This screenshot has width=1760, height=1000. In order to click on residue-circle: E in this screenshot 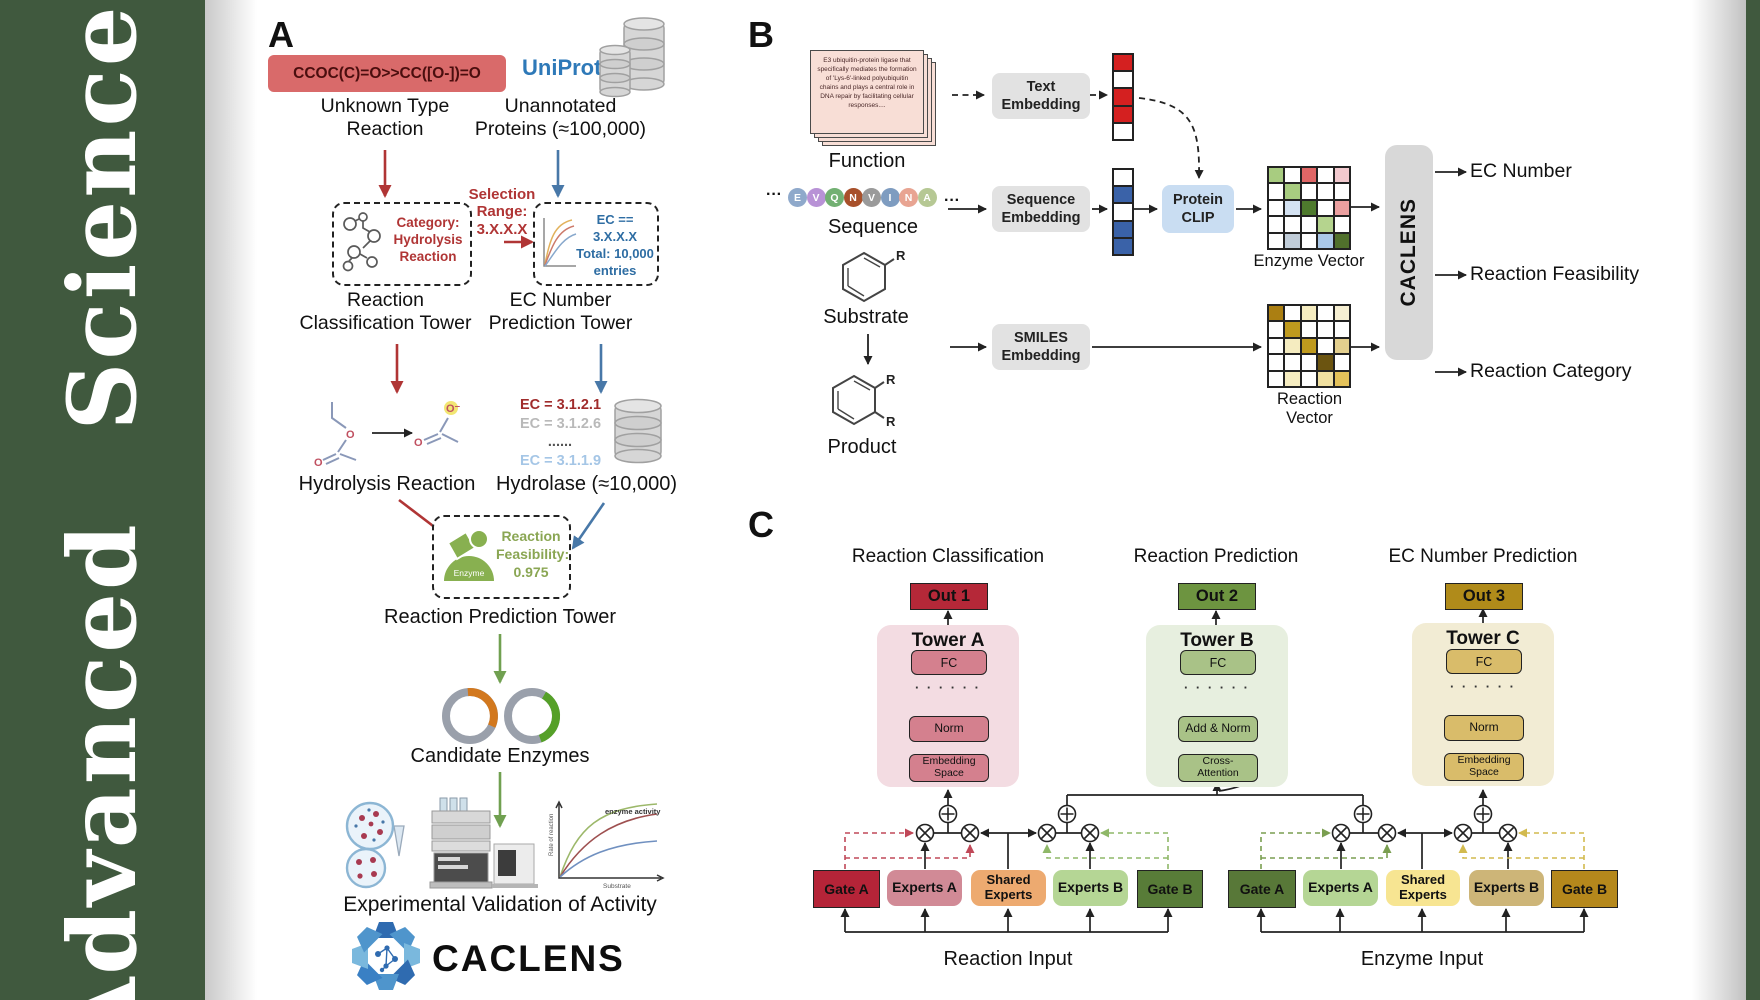, I will do `click(797, 197)`.